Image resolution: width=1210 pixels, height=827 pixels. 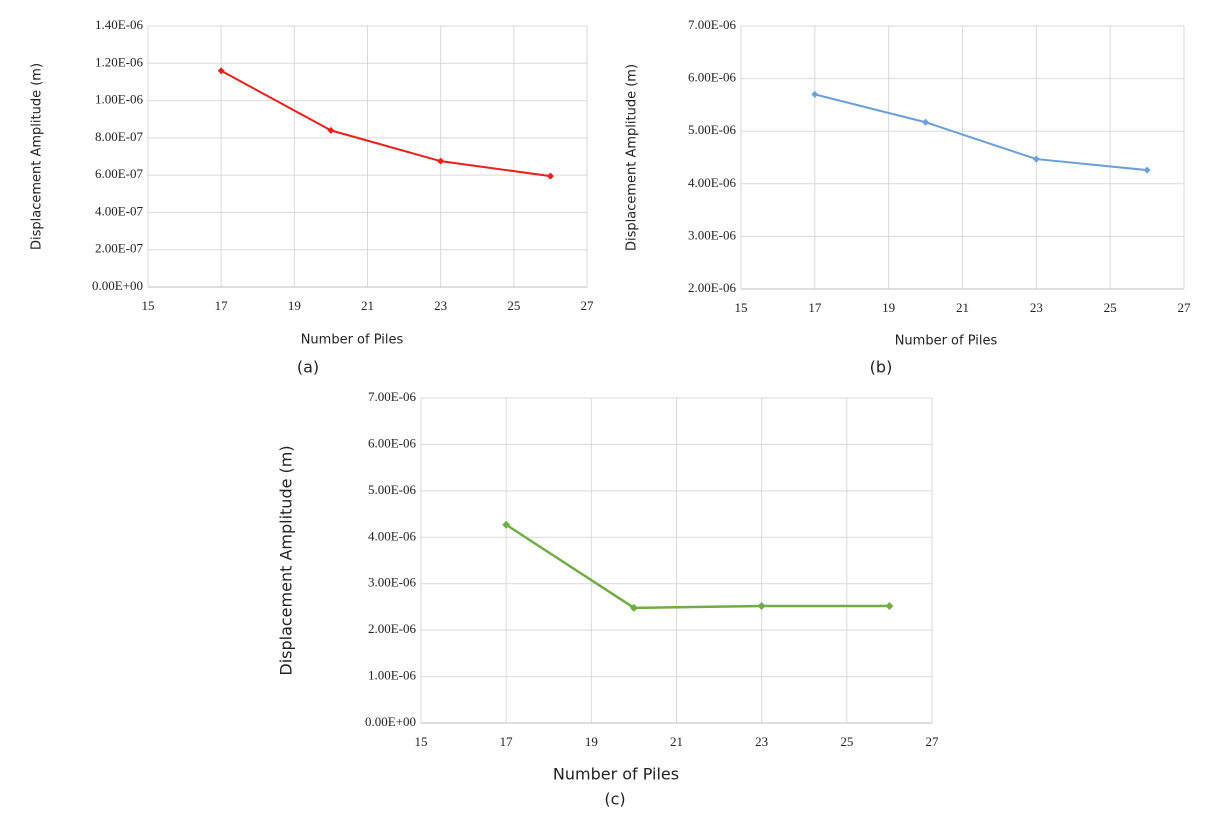 I want to click on caption: (b), so click(x=881, y=367).